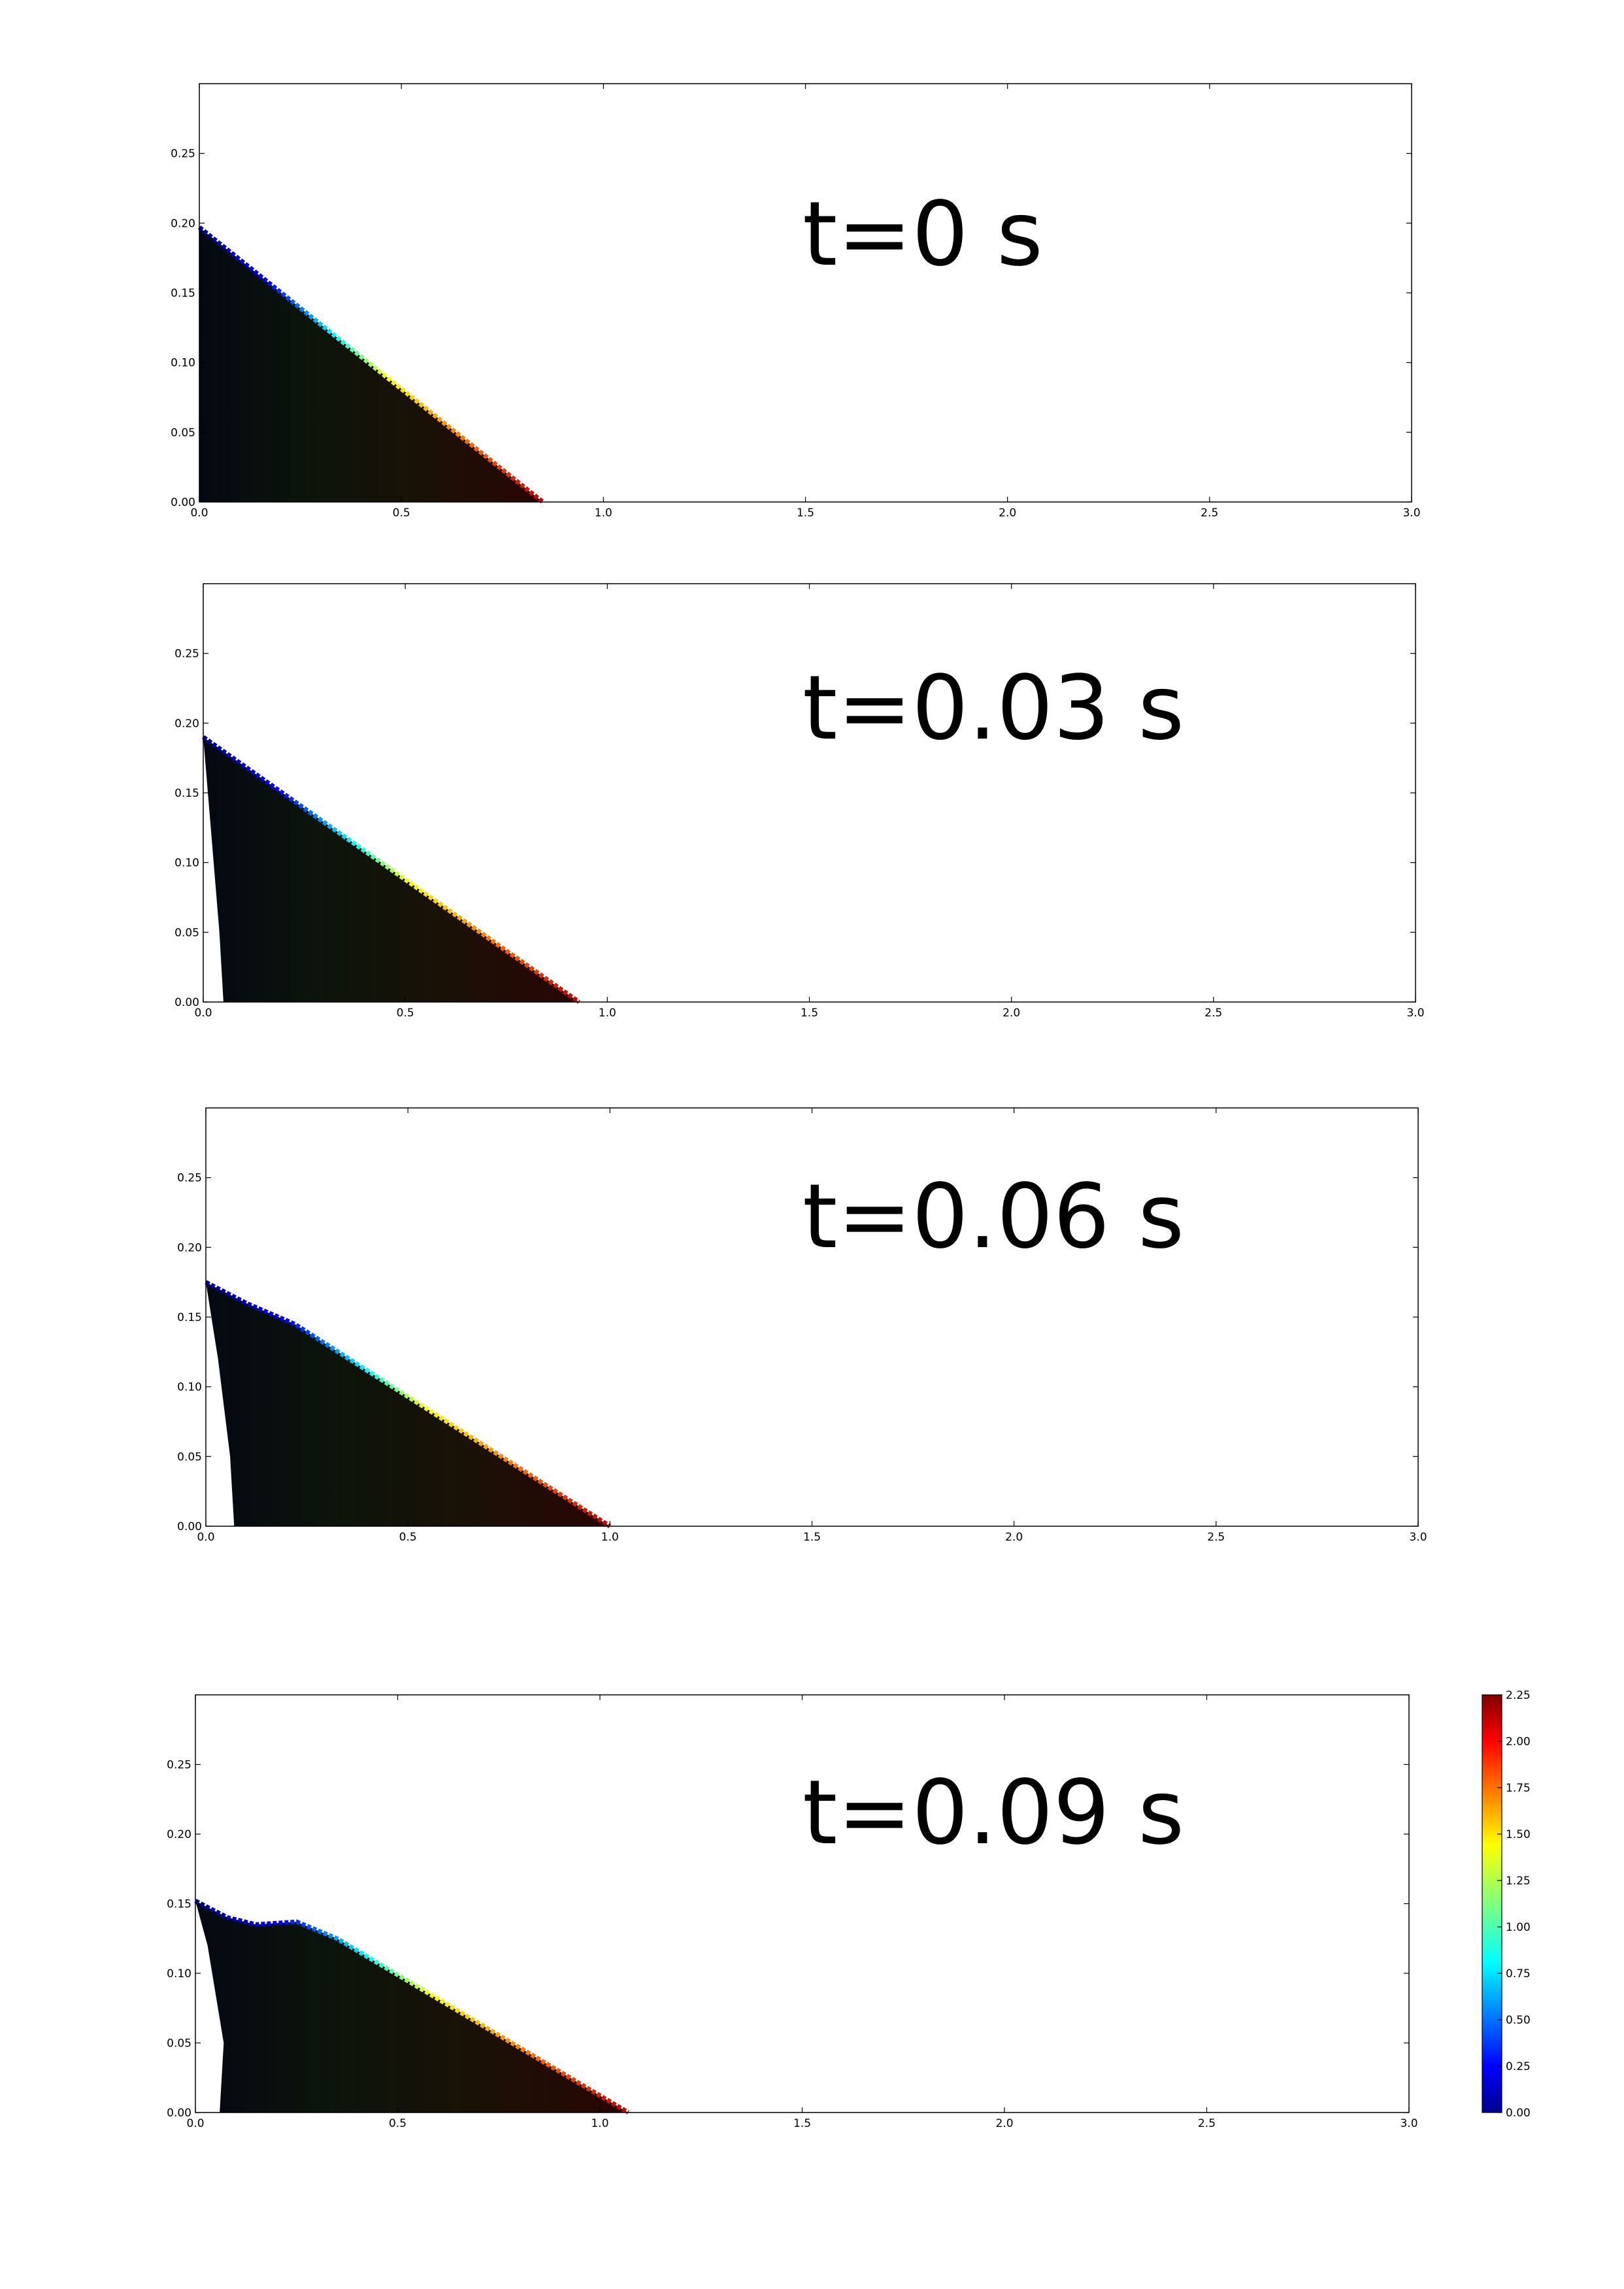  Describe the element at coordinates (993, 1813) in the screenshot. I see `panel-time-label: t=0.09 s` at that location.